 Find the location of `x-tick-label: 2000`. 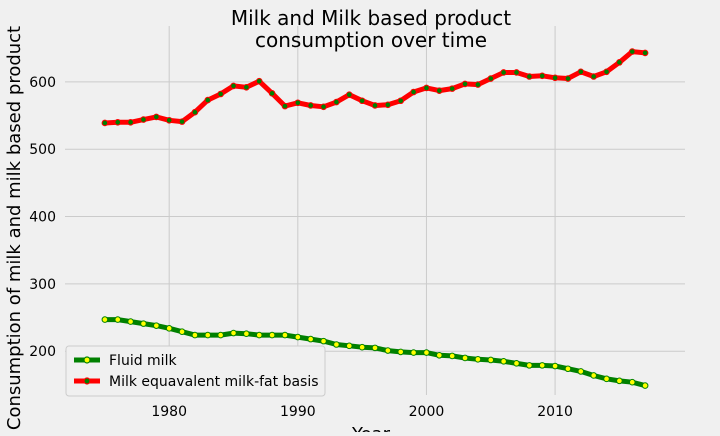

x-tick-label: 2000 is located at coordinates (427, 412).